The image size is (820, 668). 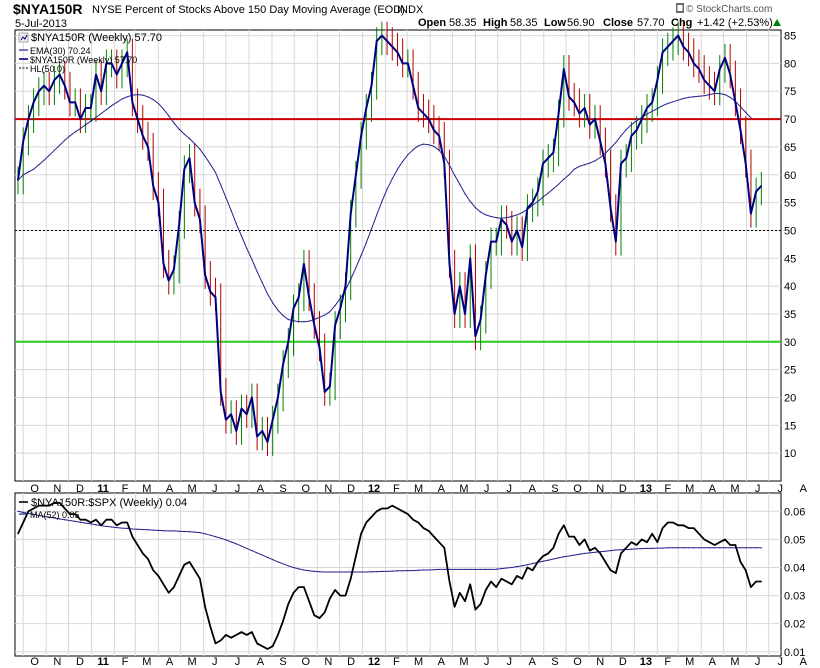 I want to click on x-tick-label: O, so click(x=577, y=662).